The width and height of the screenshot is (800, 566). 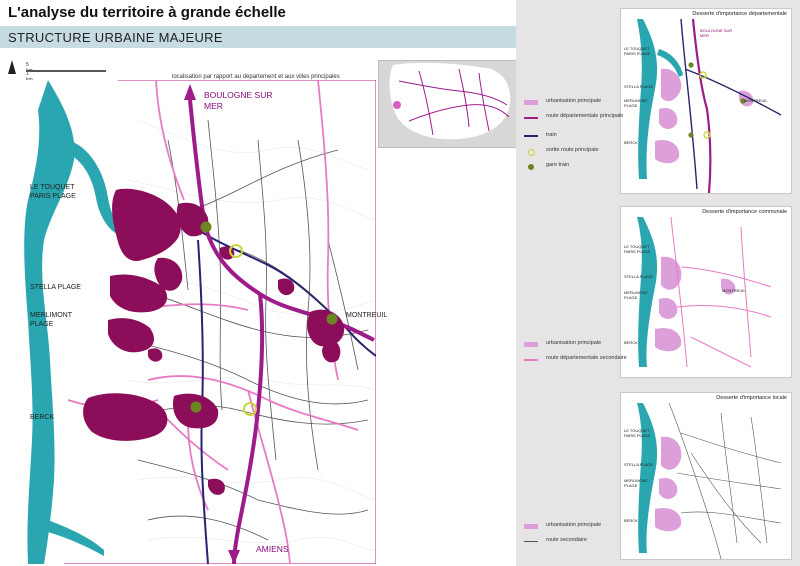 What do you see at coordinates (131, 335) in the screenshot?
I see `urban-merlimont` at bounding box center [131, 335].